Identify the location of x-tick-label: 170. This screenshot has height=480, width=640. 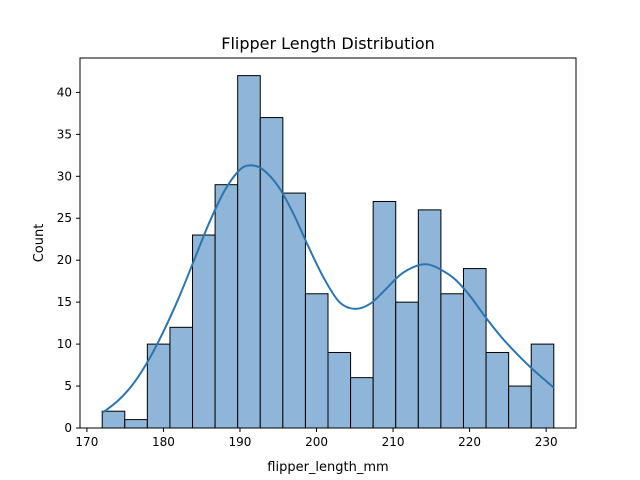
(86, 442).